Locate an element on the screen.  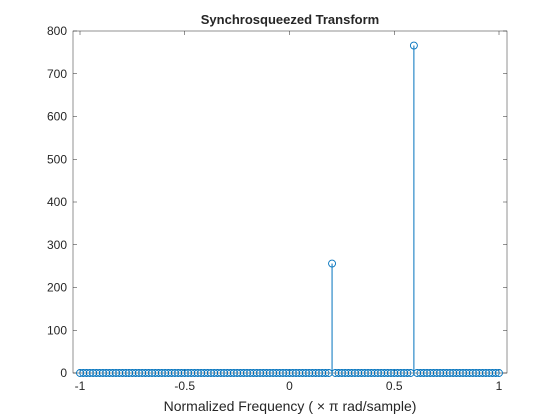
y-tick-label: 800 is located at coordinates (57, 31).